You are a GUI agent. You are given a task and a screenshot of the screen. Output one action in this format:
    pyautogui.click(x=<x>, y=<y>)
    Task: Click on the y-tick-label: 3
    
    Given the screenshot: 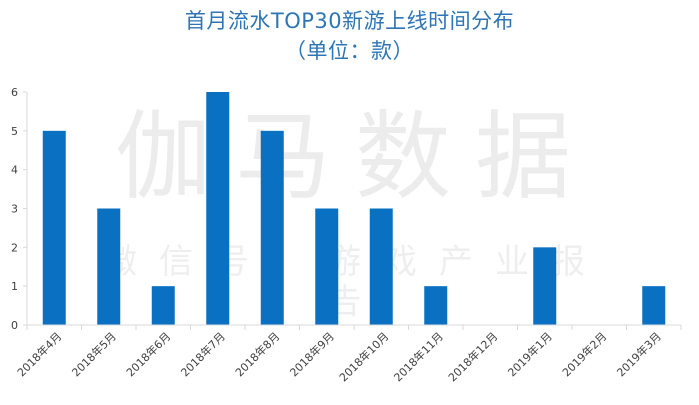 What is the action you would take?
    pyautogui.click(x=14, y=209)
    